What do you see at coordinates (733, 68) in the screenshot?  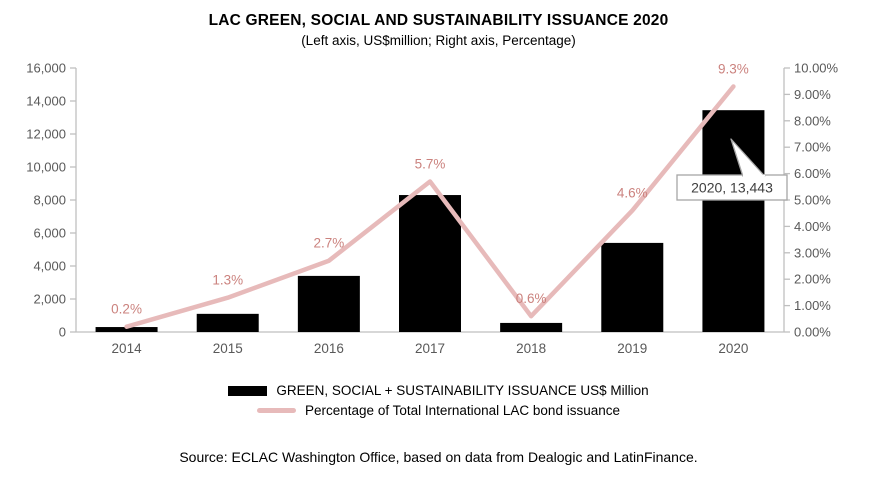 I see `line-point-label-2020: 9.3%` at bounding box center [733, 68].